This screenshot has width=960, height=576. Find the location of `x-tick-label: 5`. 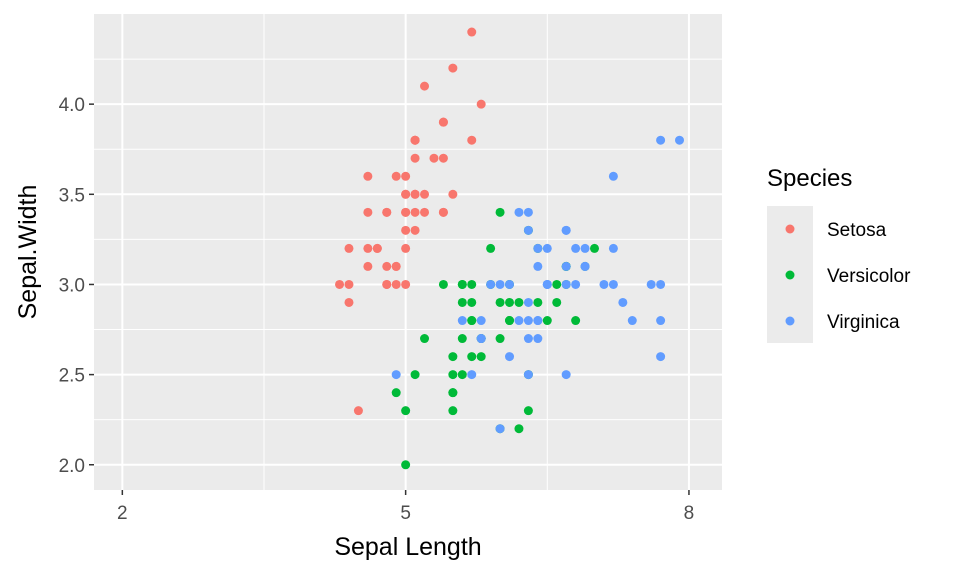

x-tick-label: 5 is located at coordinates (405, 513).